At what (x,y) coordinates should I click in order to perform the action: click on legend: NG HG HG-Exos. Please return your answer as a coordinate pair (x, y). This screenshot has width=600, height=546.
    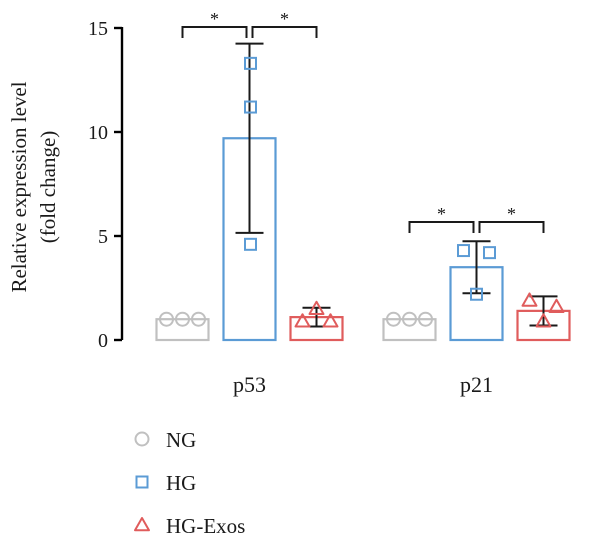
    Looking at the image, I should click on (189, 483).